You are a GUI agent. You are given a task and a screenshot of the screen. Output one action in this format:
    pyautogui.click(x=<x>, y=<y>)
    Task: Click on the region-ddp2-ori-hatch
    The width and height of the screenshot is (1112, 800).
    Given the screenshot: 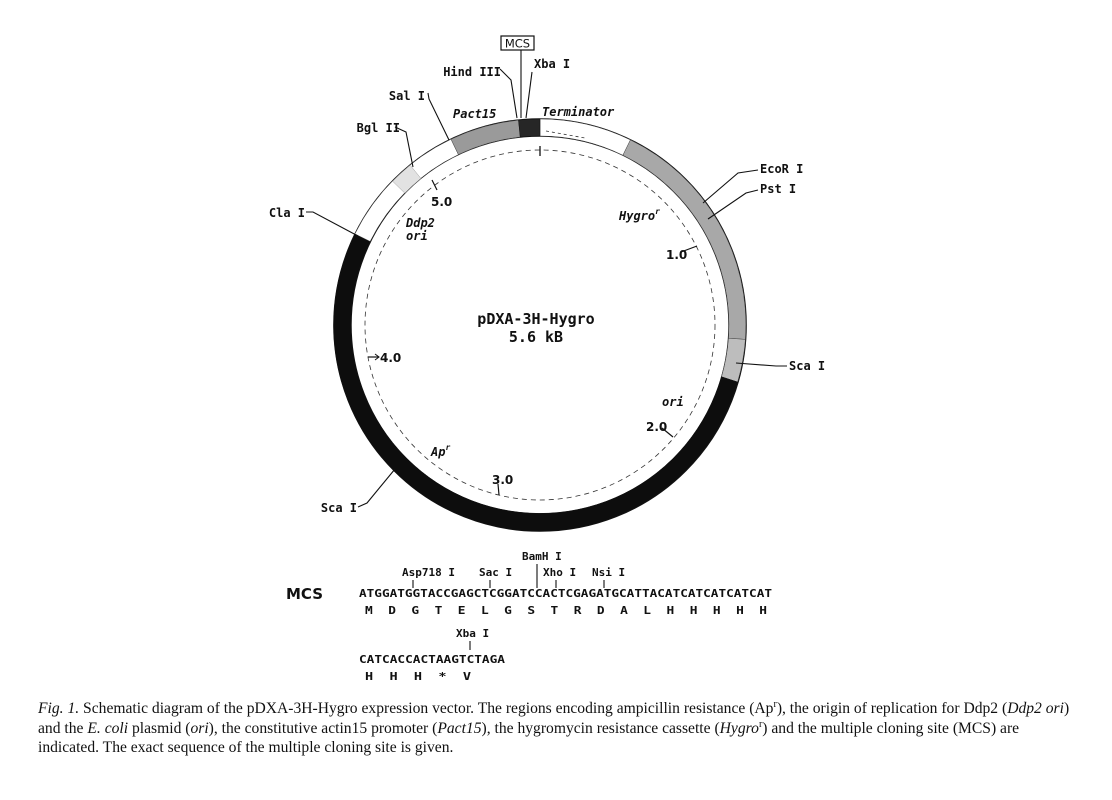 What is the action you would take?
    pyautogui.click(x=407, y=179)
    